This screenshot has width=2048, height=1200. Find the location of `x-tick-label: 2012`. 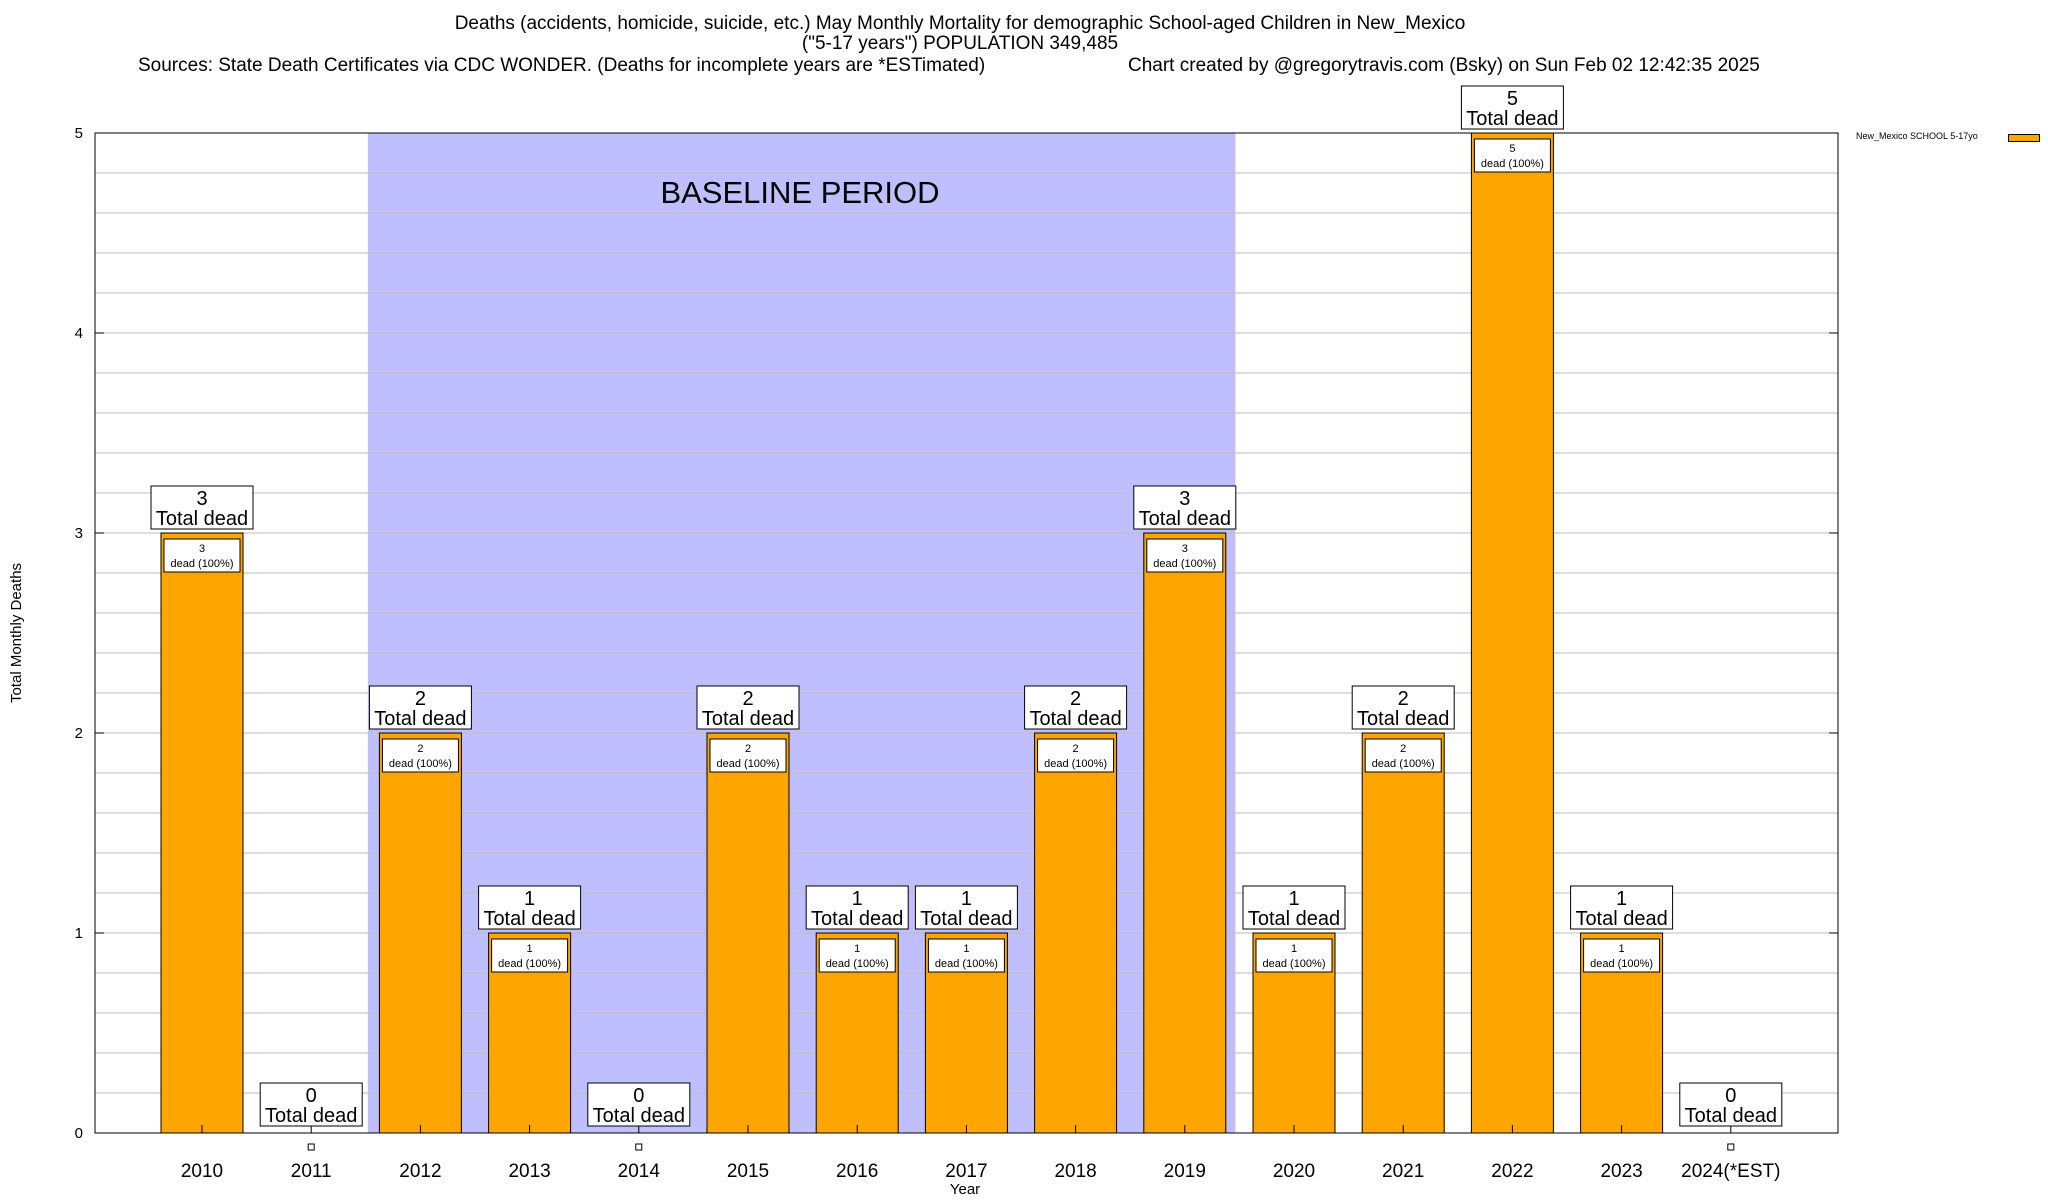

x-tick-label: 2012 is located at coordinates (420, 1171).